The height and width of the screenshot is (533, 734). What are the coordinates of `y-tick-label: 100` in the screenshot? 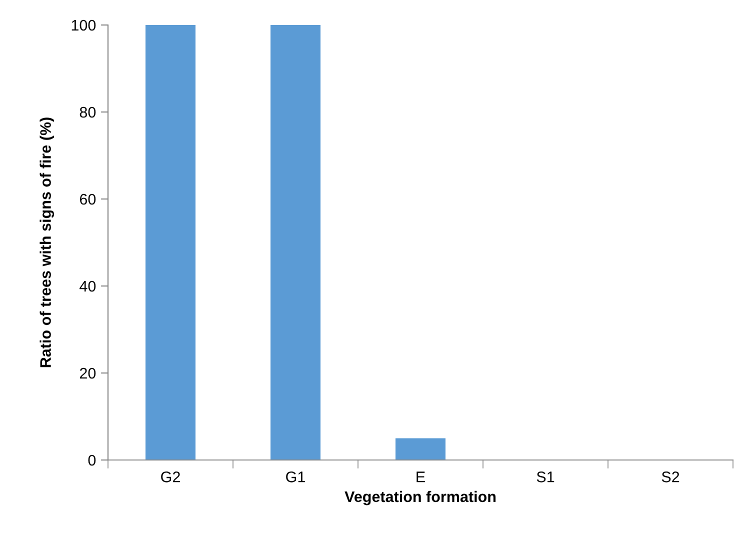 It's located at (84, 25).